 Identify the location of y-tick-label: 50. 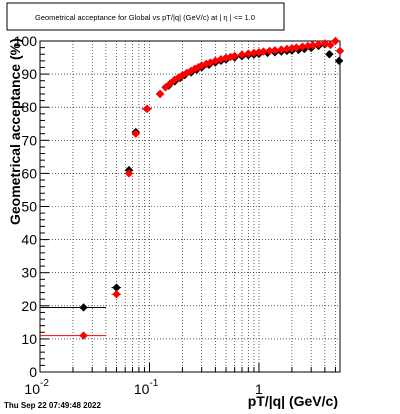
(29, 207).